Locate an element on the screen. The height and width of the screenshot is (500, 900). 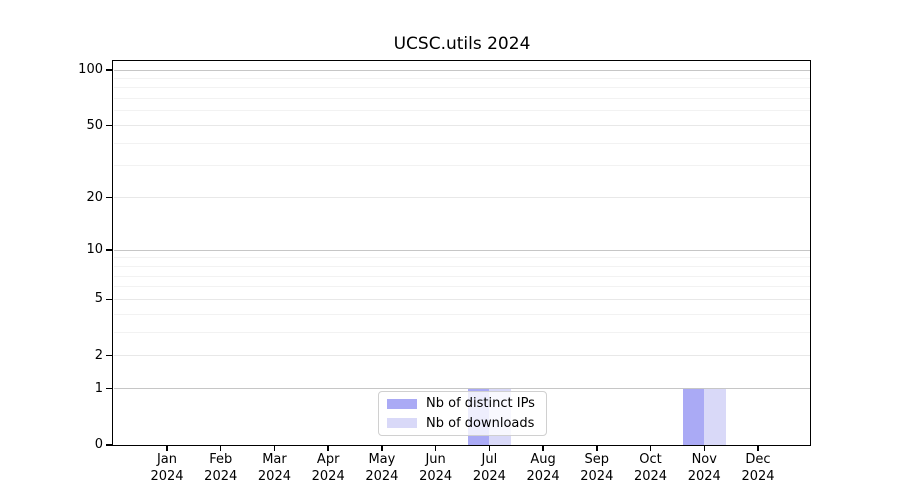
y-axis-tick-label: 50 is located at coordinates (94, 125).